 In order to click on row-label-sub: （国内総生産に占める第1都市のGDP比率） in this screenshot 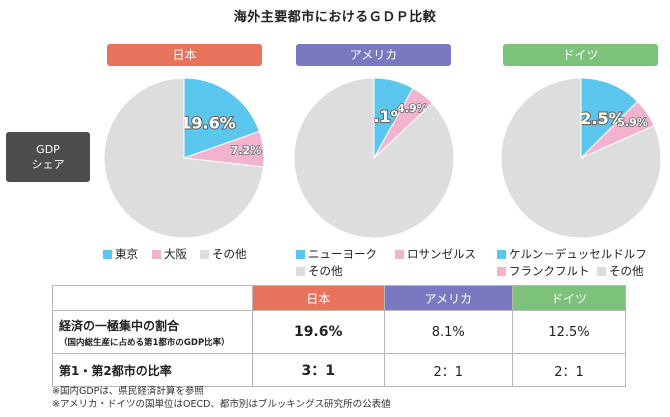, I will do `click(144, 342)`.